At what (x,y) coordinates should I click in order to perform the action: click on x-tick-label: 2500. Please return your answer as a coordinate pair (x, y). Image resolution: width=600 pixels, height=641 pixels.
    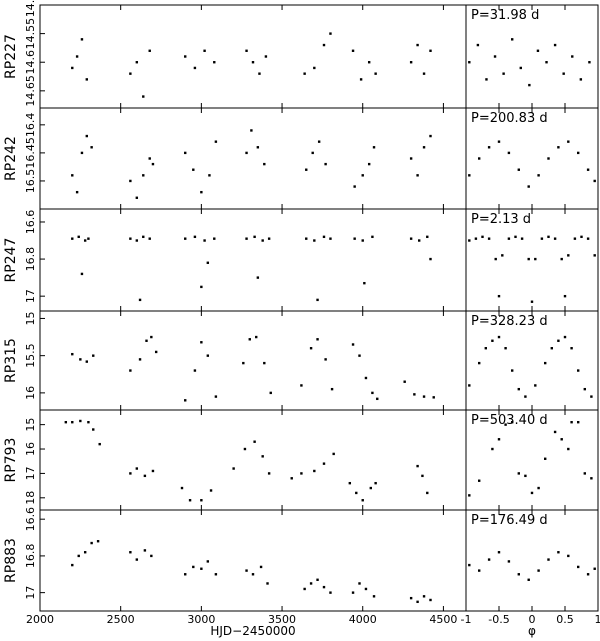
    Looking at the image, I should click on (121, 619).